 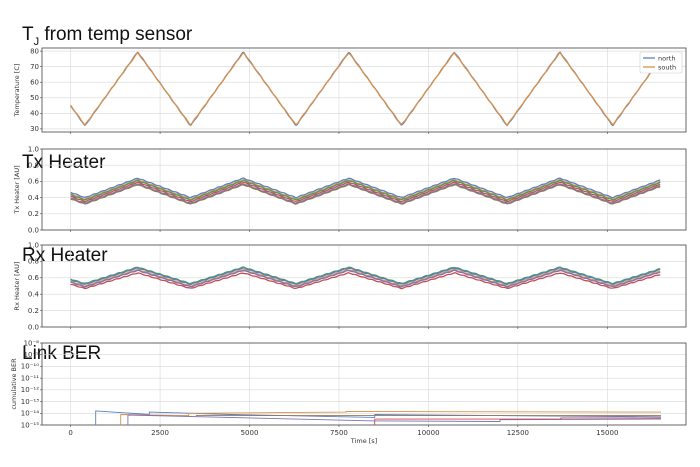 I want to click on title-temperature-main: T, so click(x=28, y=34).